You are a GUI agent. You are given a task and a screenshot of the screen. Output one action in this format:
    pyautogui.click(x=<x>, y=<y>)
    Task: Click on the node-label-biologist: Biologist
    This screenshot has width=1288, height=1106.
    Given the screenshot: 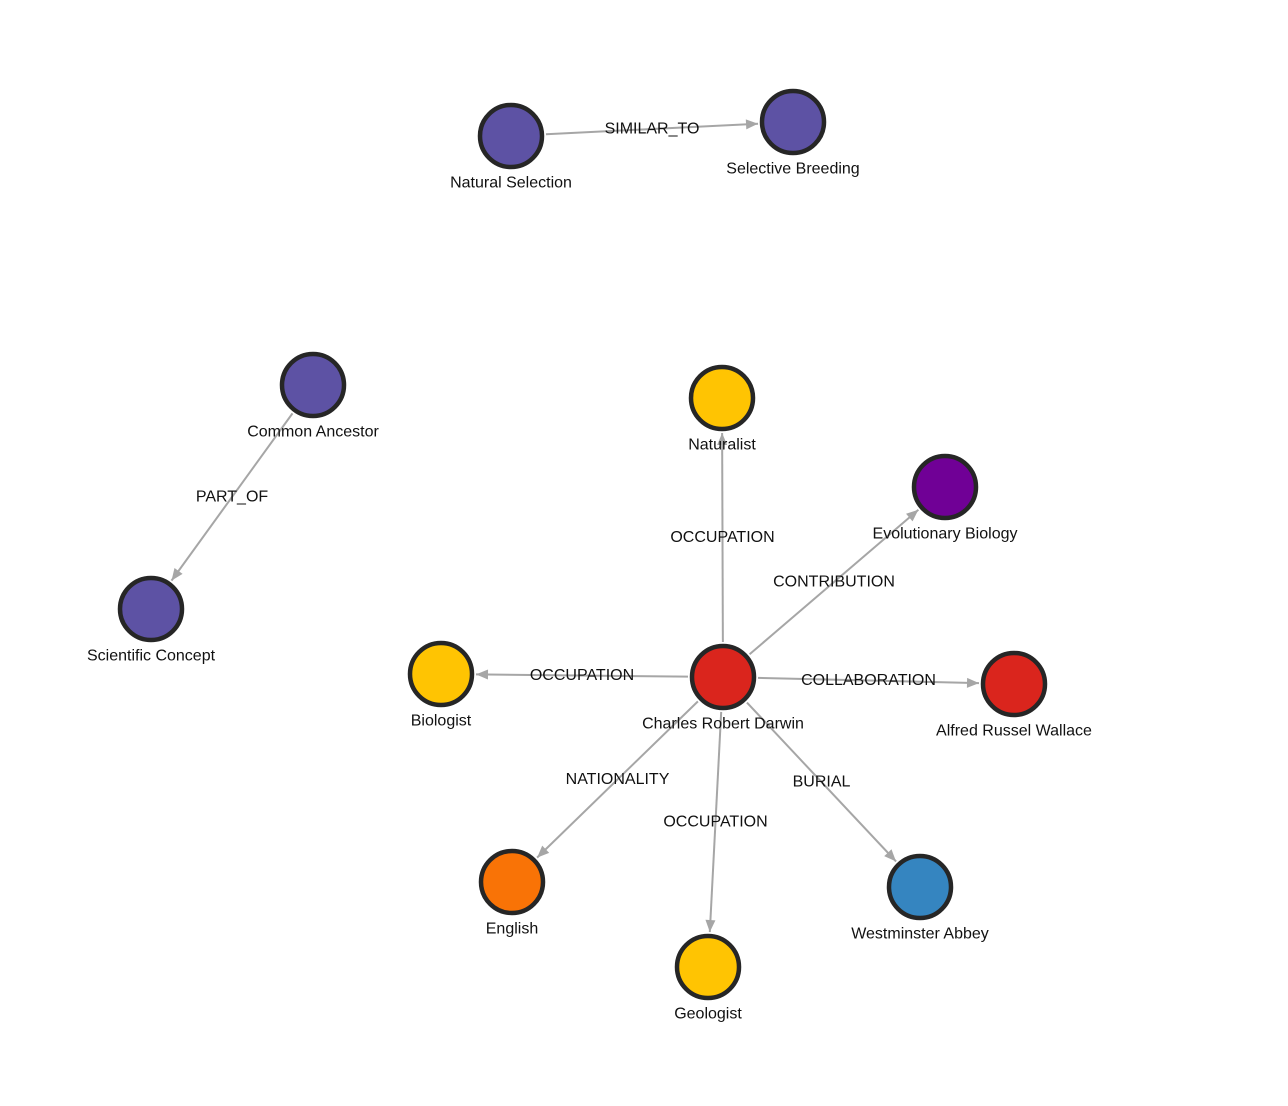 What is the action you would take?
    pyautogui.click(x=441, y=721)
    